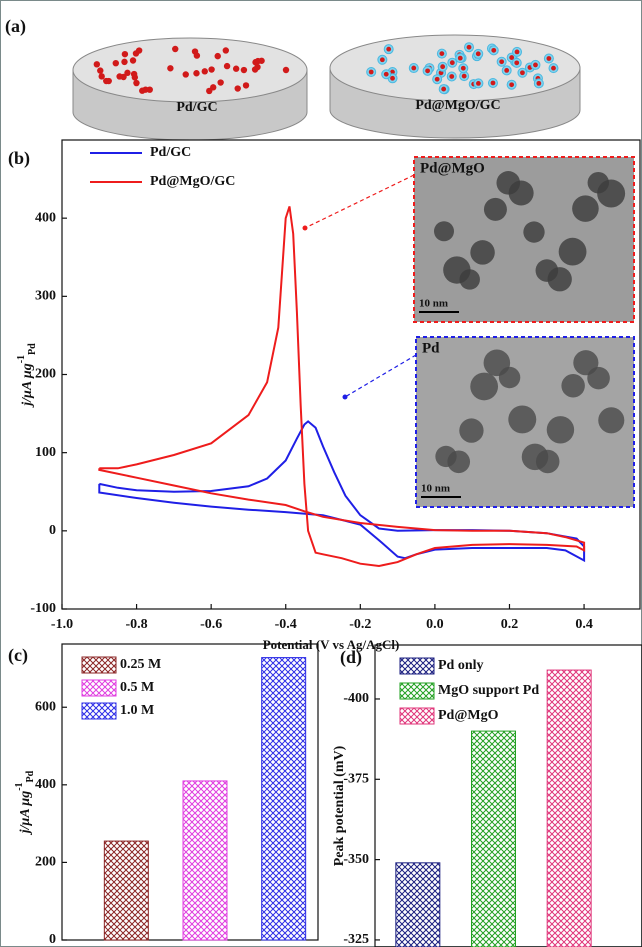  Describe the element at coordinates (360, 624) in the screenshot. I see `x-tick-label: -0.2` at that location.